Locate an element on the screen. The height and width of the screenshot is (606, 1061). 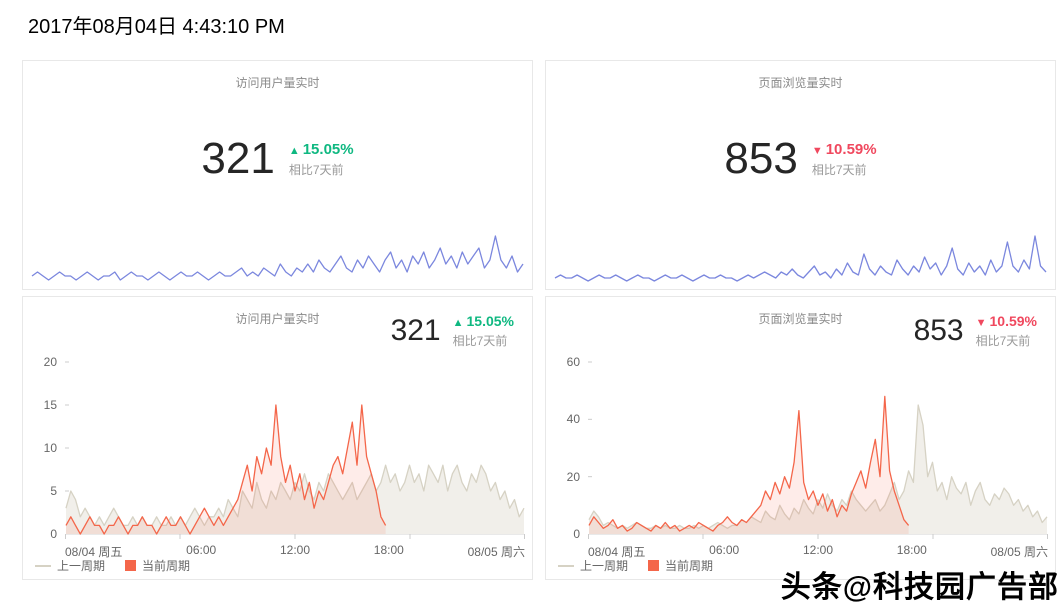
visitors-stat: 321 ▲ 15.05% 相比7天前 is located at coordinates (277, 159).